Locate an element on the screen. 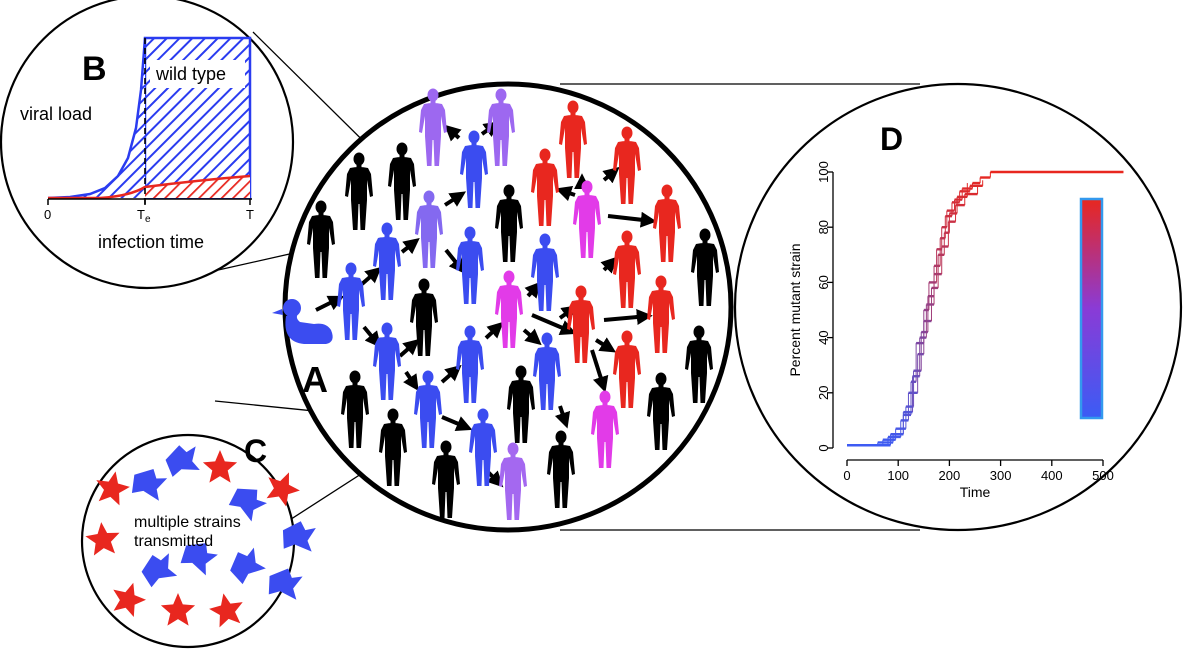 The width and height of the screenshot is (1200, 660). wild-type-label-box is located at coordinates (197, 74).